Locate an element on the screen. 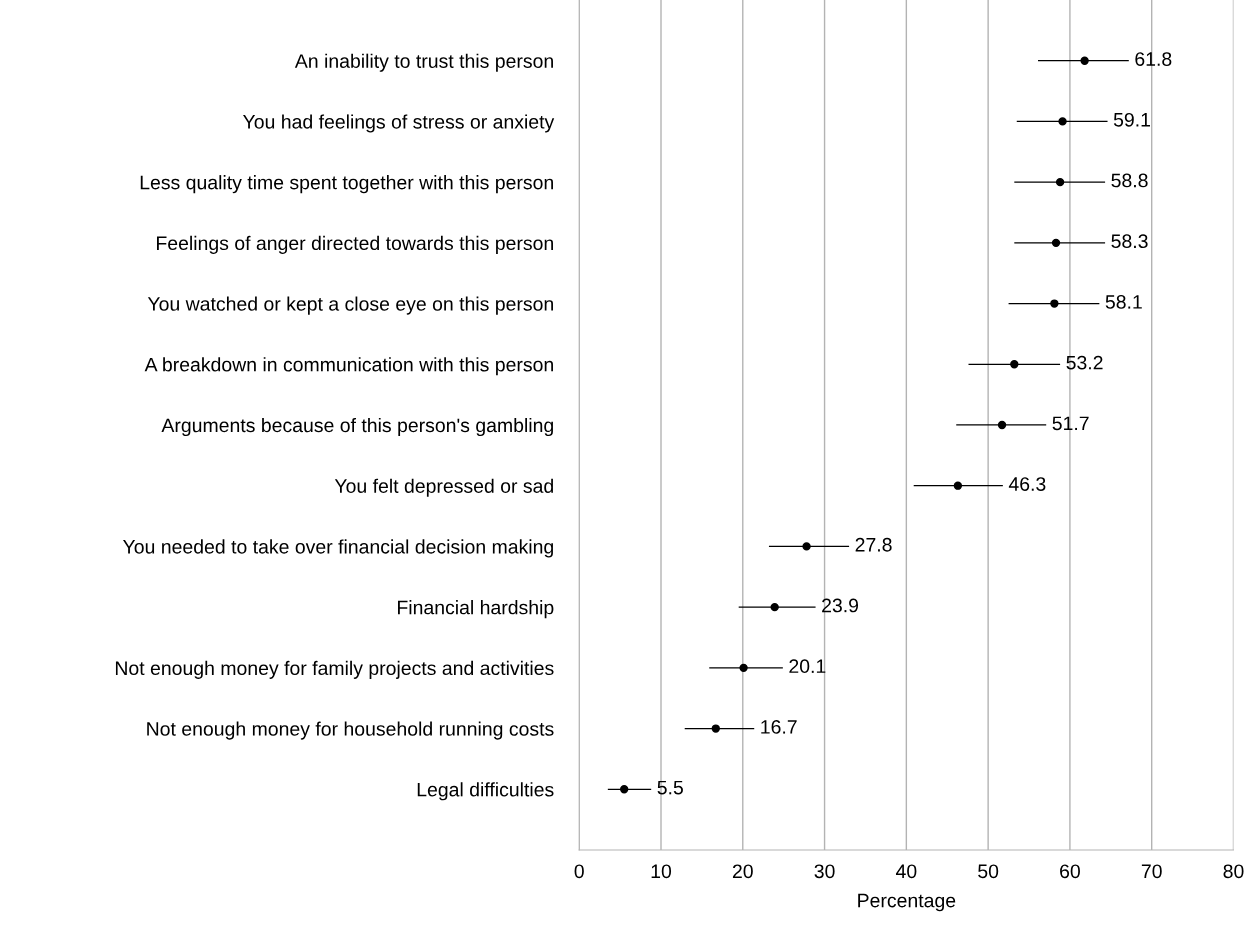 The image size is (1251, 932). y-tick-label: Feelings of anger directed towards this person is located at coordinates (355, 244).